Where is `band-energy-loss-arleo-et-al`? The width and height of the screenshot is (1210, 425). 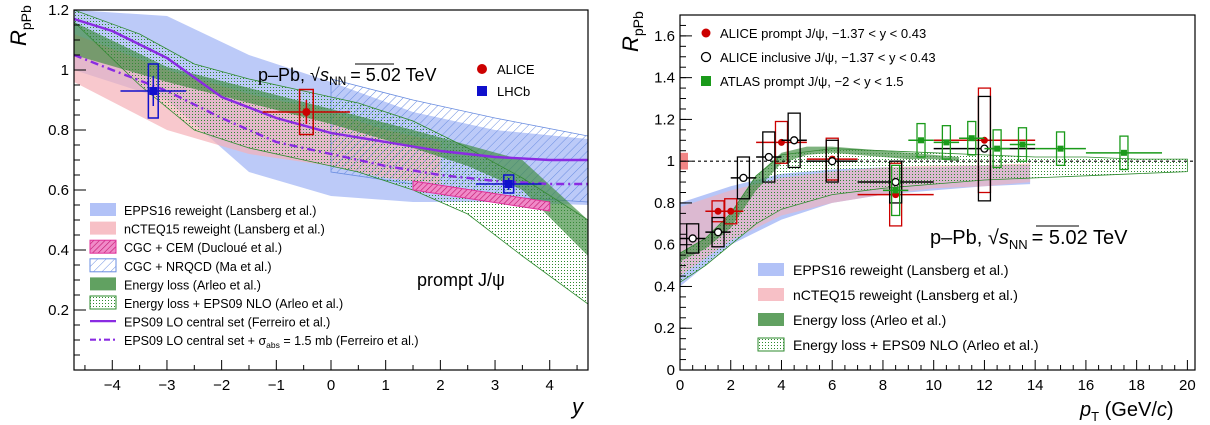 band-energy-loss-arleo-et-al is located at coordinates (820, 204).